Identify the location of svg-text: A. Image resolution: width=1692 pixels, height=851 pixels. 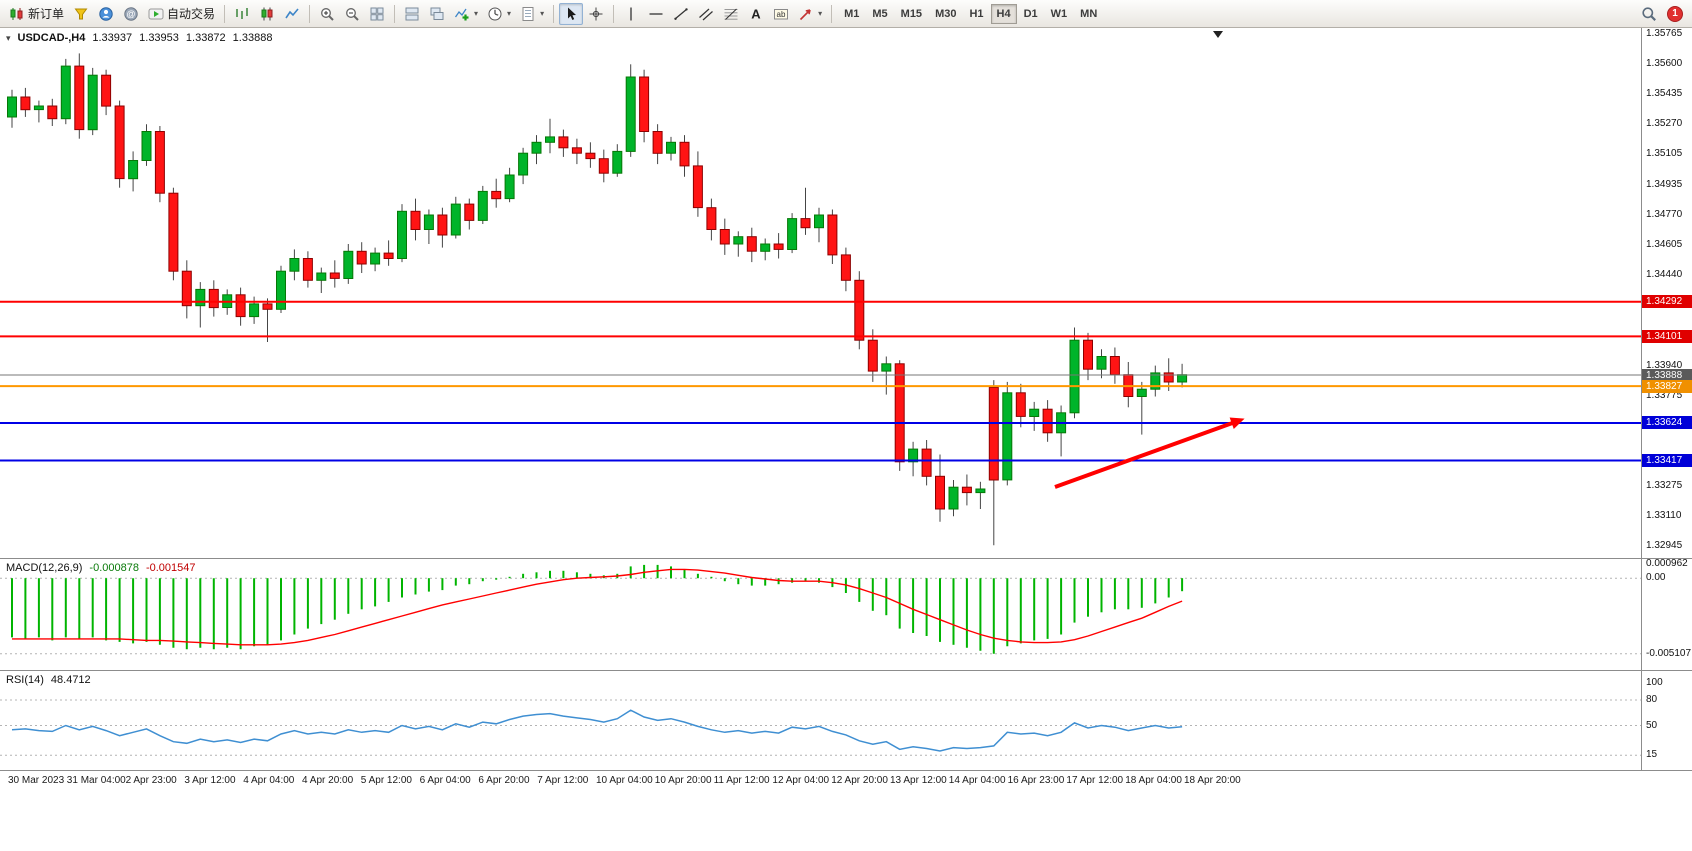
(756, 13).